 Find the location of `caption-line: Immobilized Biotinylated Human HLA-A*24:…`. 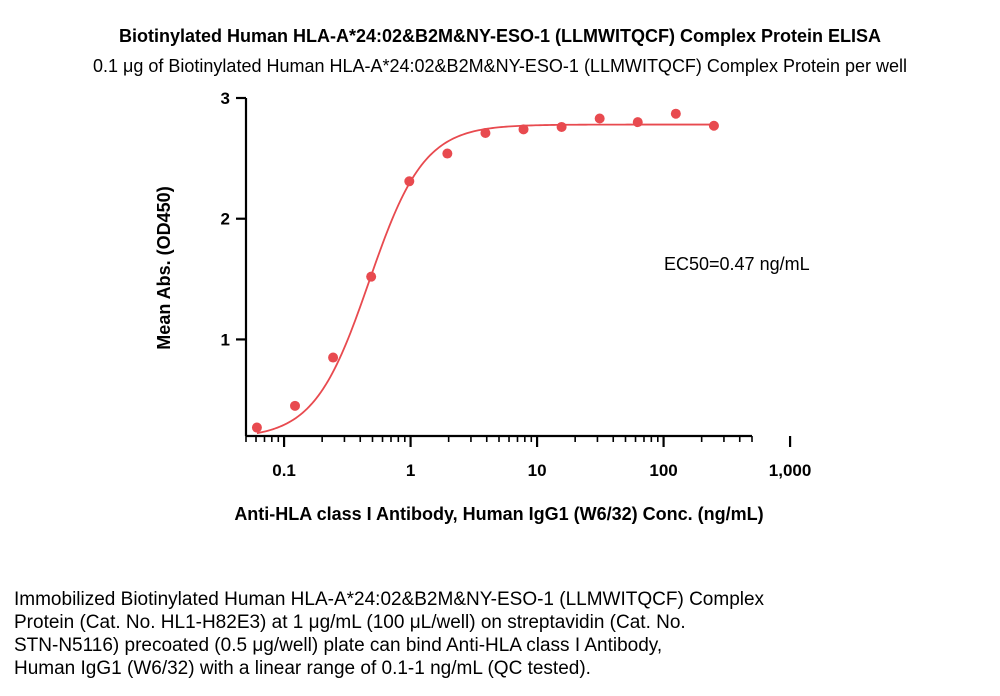

caption-line: Immobilized Biotinylated Human HLA-A*24:… is located at coordinates (389, 599).